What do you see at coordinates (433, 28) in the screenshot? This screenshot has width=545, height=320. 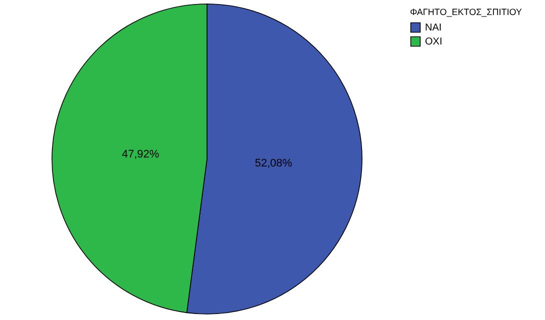 I see `legend-label: ΝΑΙ` at bounding box center [433, 28].